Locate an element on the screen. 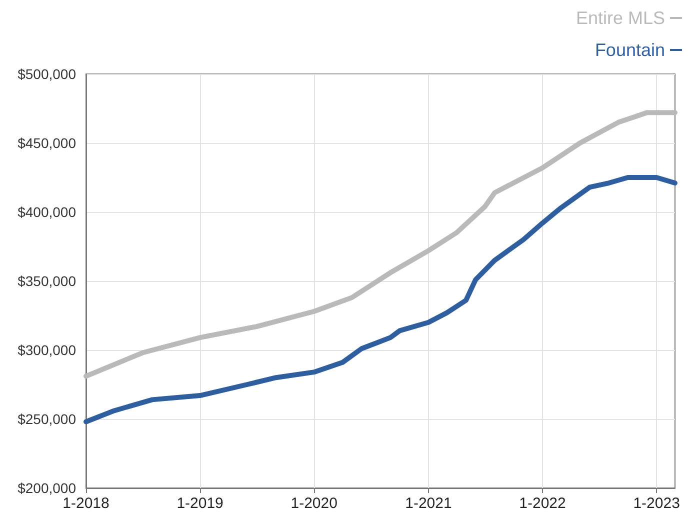 This screenshot has height=521, width=689. y-tick-label: $200,000 is located at coordinates (47, 488).